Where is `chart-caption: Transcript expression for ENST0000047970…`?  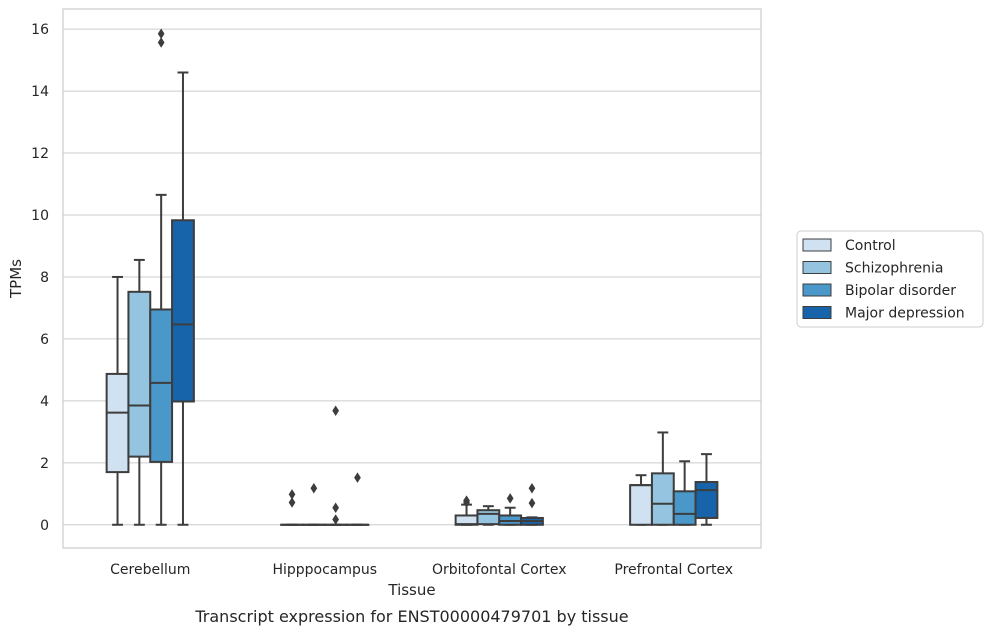 chart-caption: Transcript expression for ENST0000047970… is located at coordinates (411, 616).